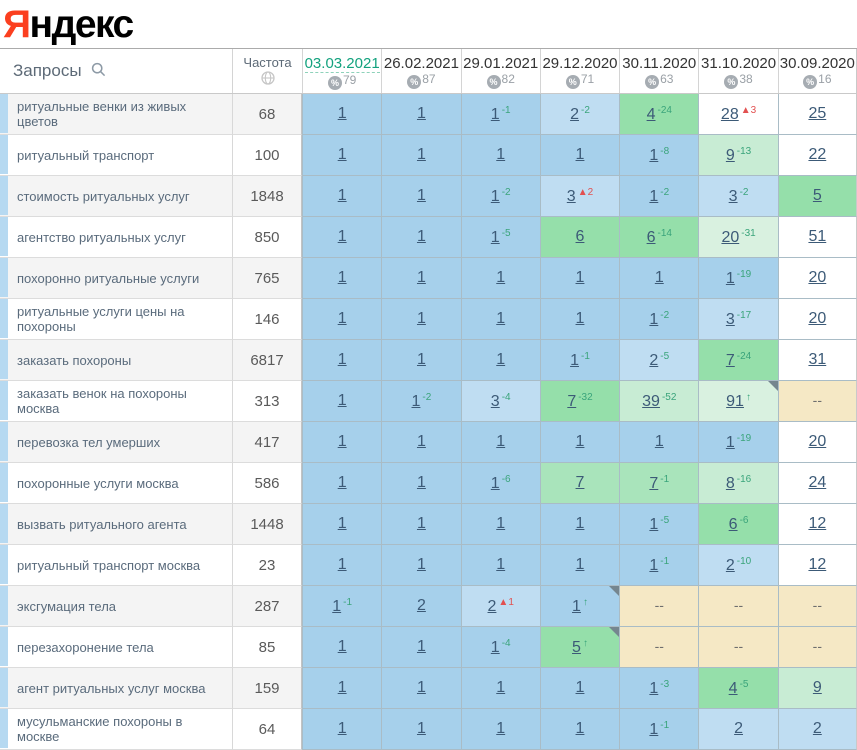 This screenshot has width=857, height=750. I want to click on date-link: 29.12.2020, so click(580, 63).